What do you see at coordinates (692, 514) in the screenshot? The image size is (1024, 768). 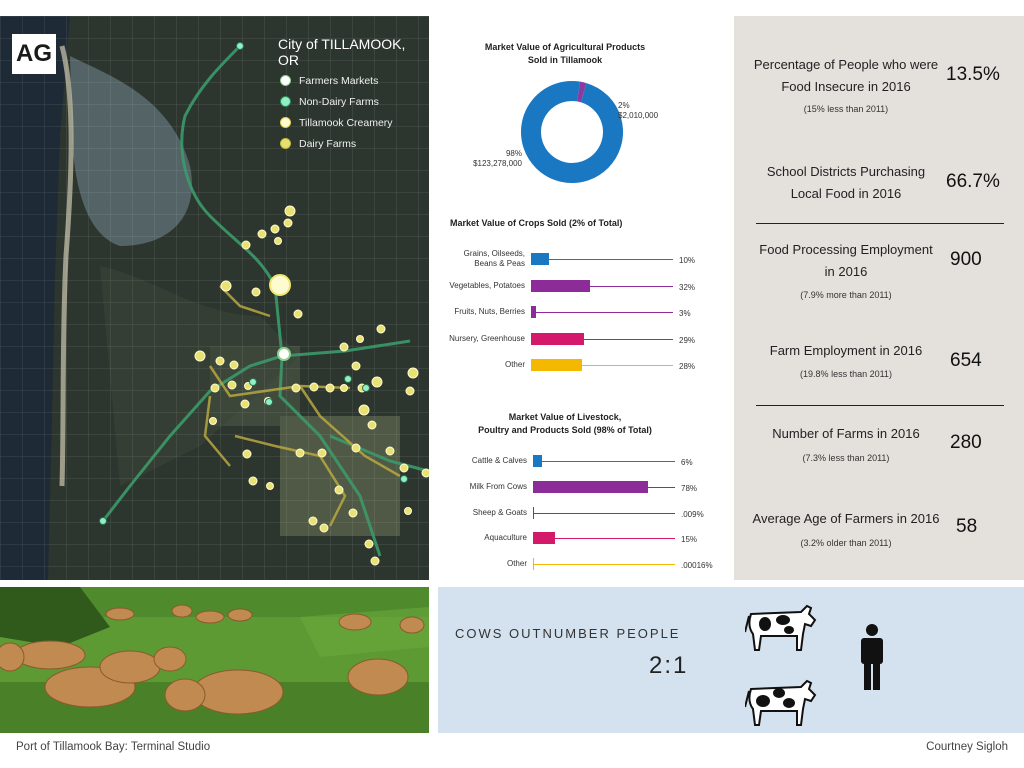 I see `bar-value-label: .009%` at bounding box center [692, 514].